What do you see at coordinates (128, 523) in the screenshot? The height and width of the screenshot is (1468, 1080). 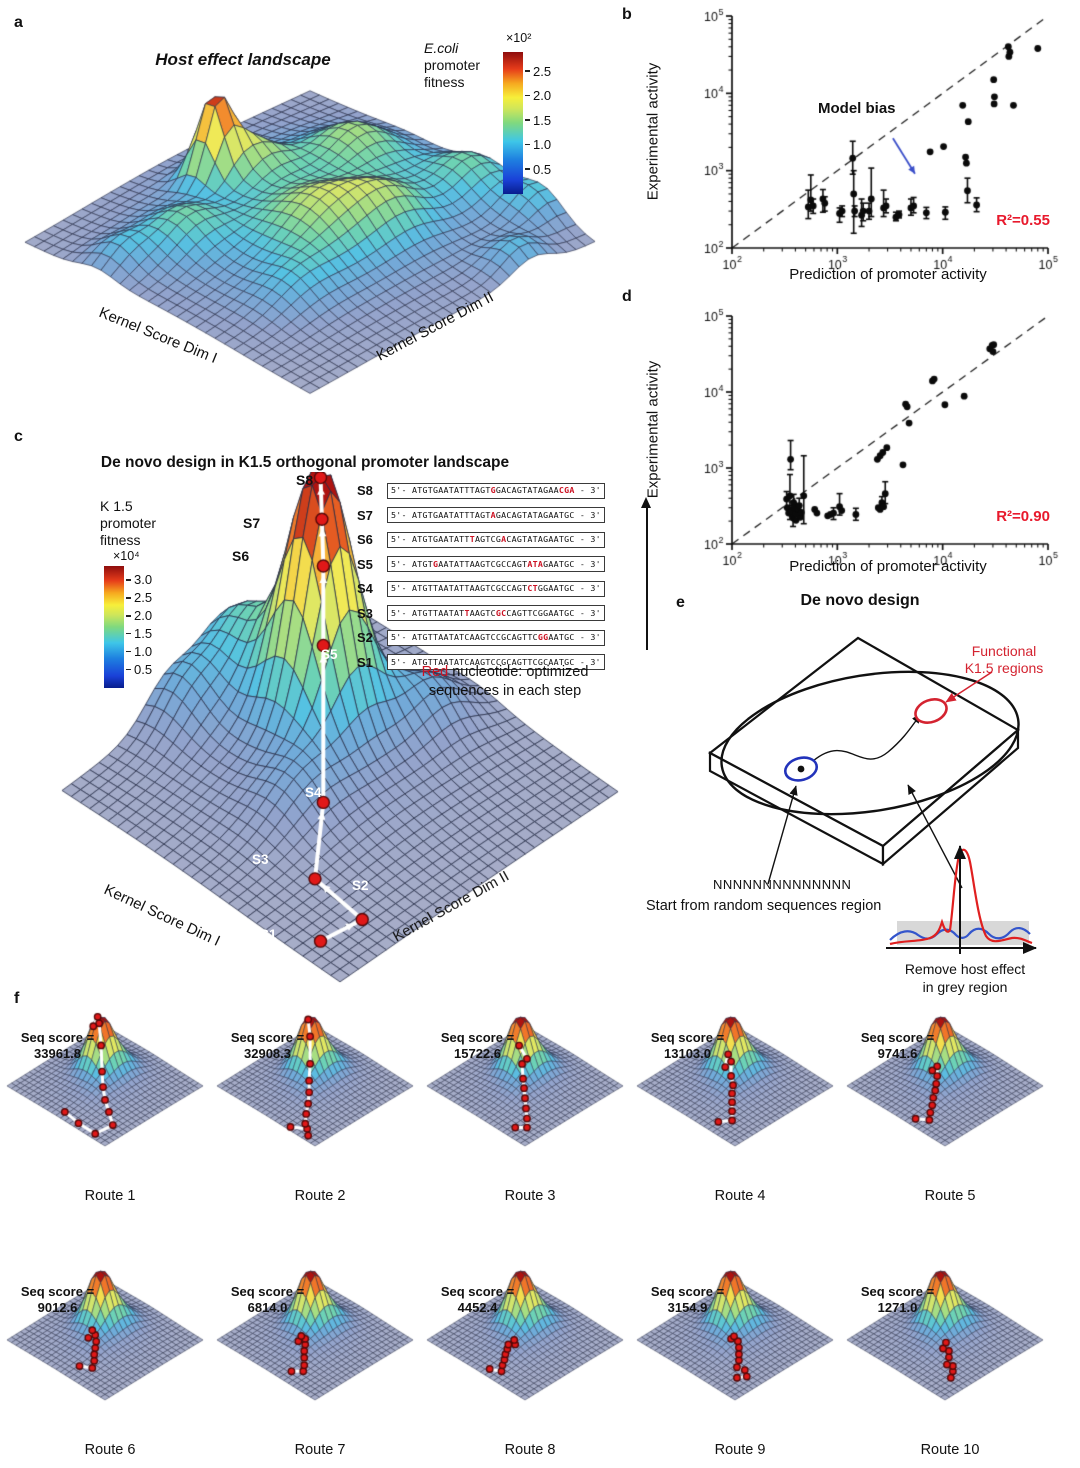 I see `colorbar-c-label: K 1.5 promoter fitness` at bounding box center [128, 523].